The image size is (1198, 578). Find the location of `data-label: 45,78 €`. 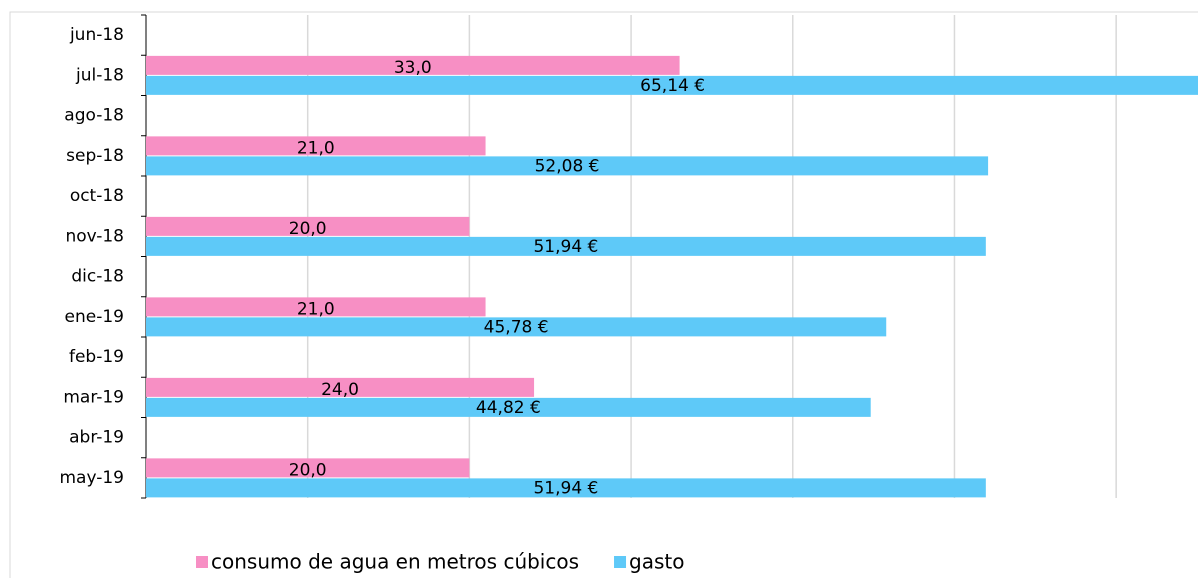

data-label: 45,78 € is located at coordinates (516, 327).